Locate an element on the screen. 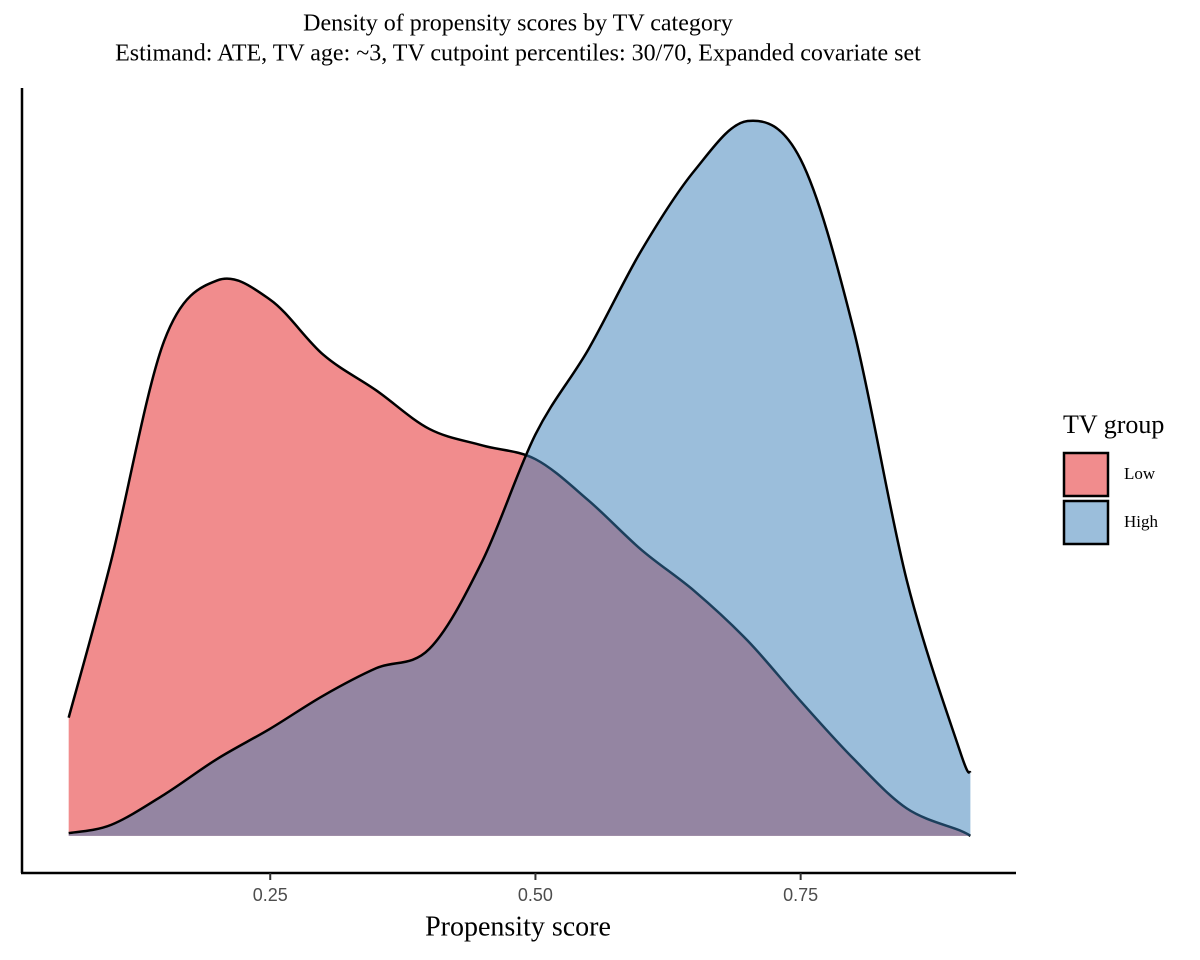 The width and height of the screenshot is (1200, 960). x-tick-label: 0.75 is located at coordinates (800, 895).